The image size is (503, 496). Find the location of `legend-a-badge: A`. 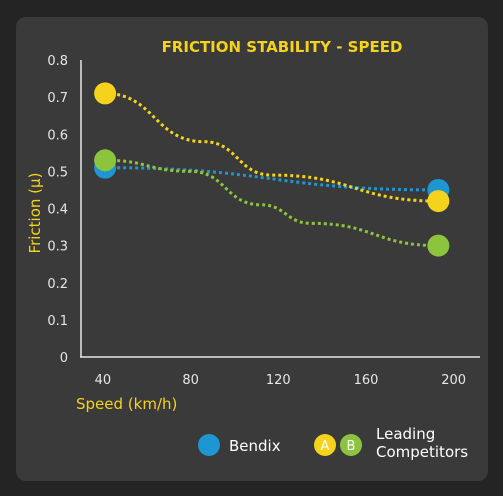

legend-a-badge: A is located at coordinates (325, 446).